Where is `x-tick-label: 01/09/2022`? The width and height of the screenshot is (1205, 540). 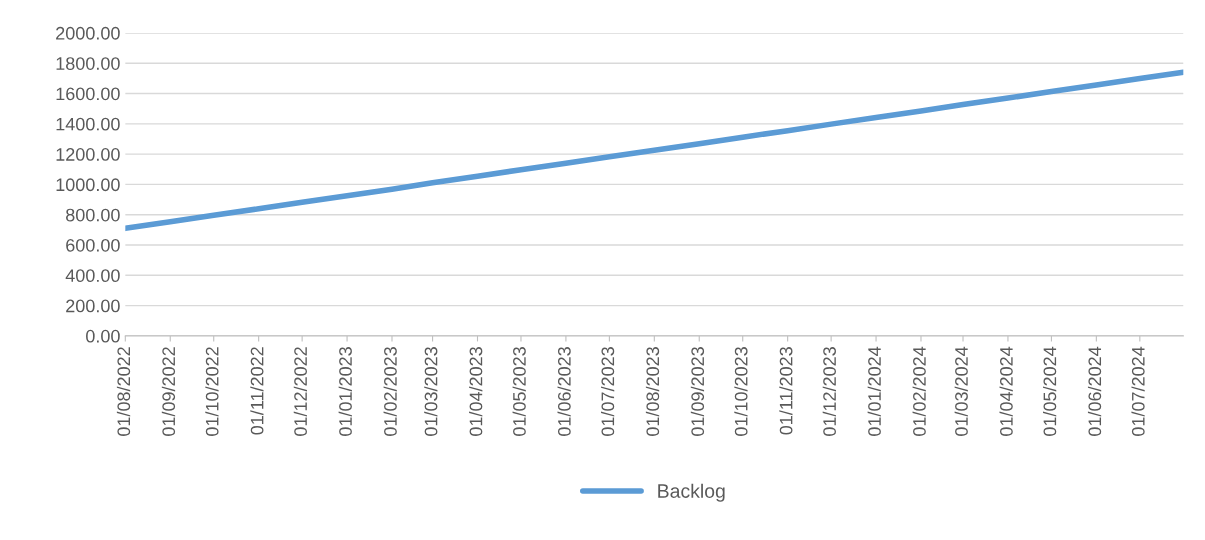 x-tick-label: 01/09/2022 is located at coordinates (168, 391).